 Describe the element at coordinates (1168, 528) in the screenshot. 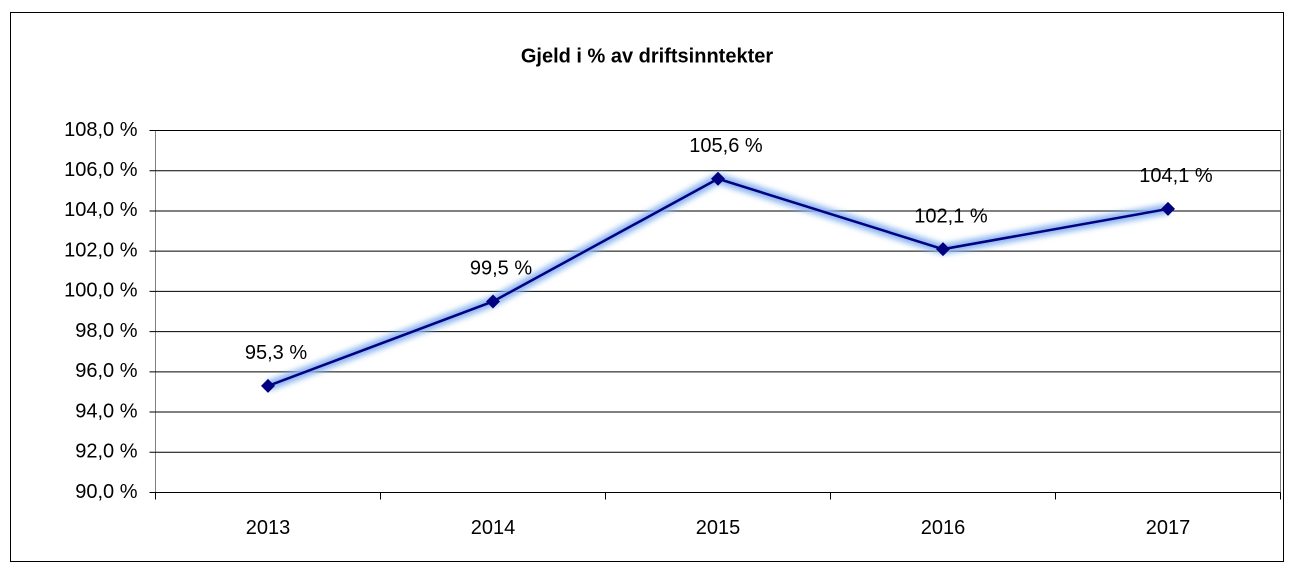

I see `x-tick-label: 2017` at that location.